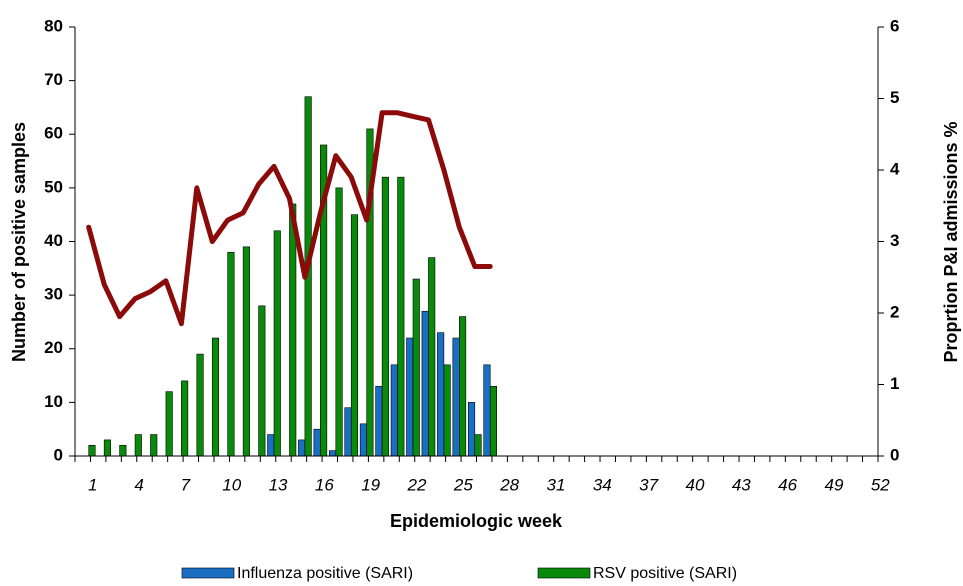 Image resolution: width=963 pixels, height=586 pixels. Describe the element at coordinates (602, 484) in the screenshot. I see `x-tick-label: 34` at that location.